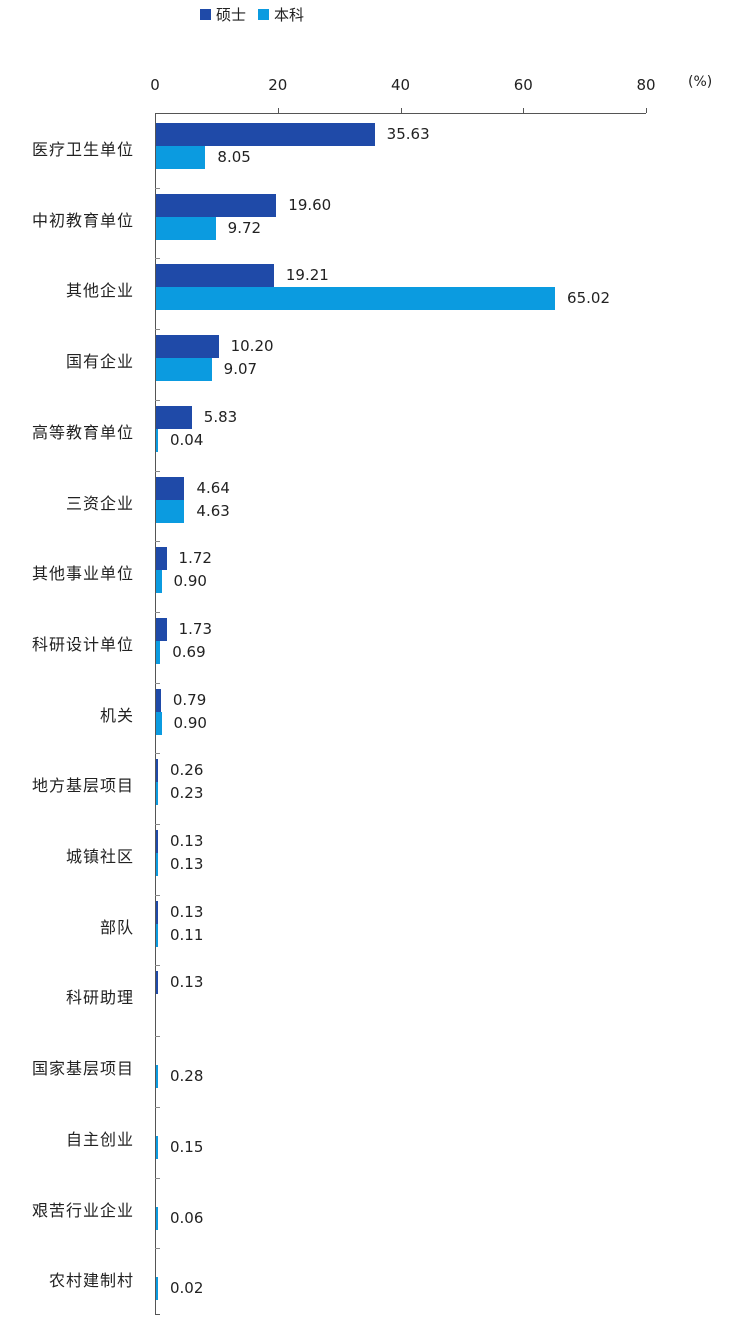  Describe the element at coordinates (252, 14) in the screenshot. I see `legend: 硕士 本科` at that location.